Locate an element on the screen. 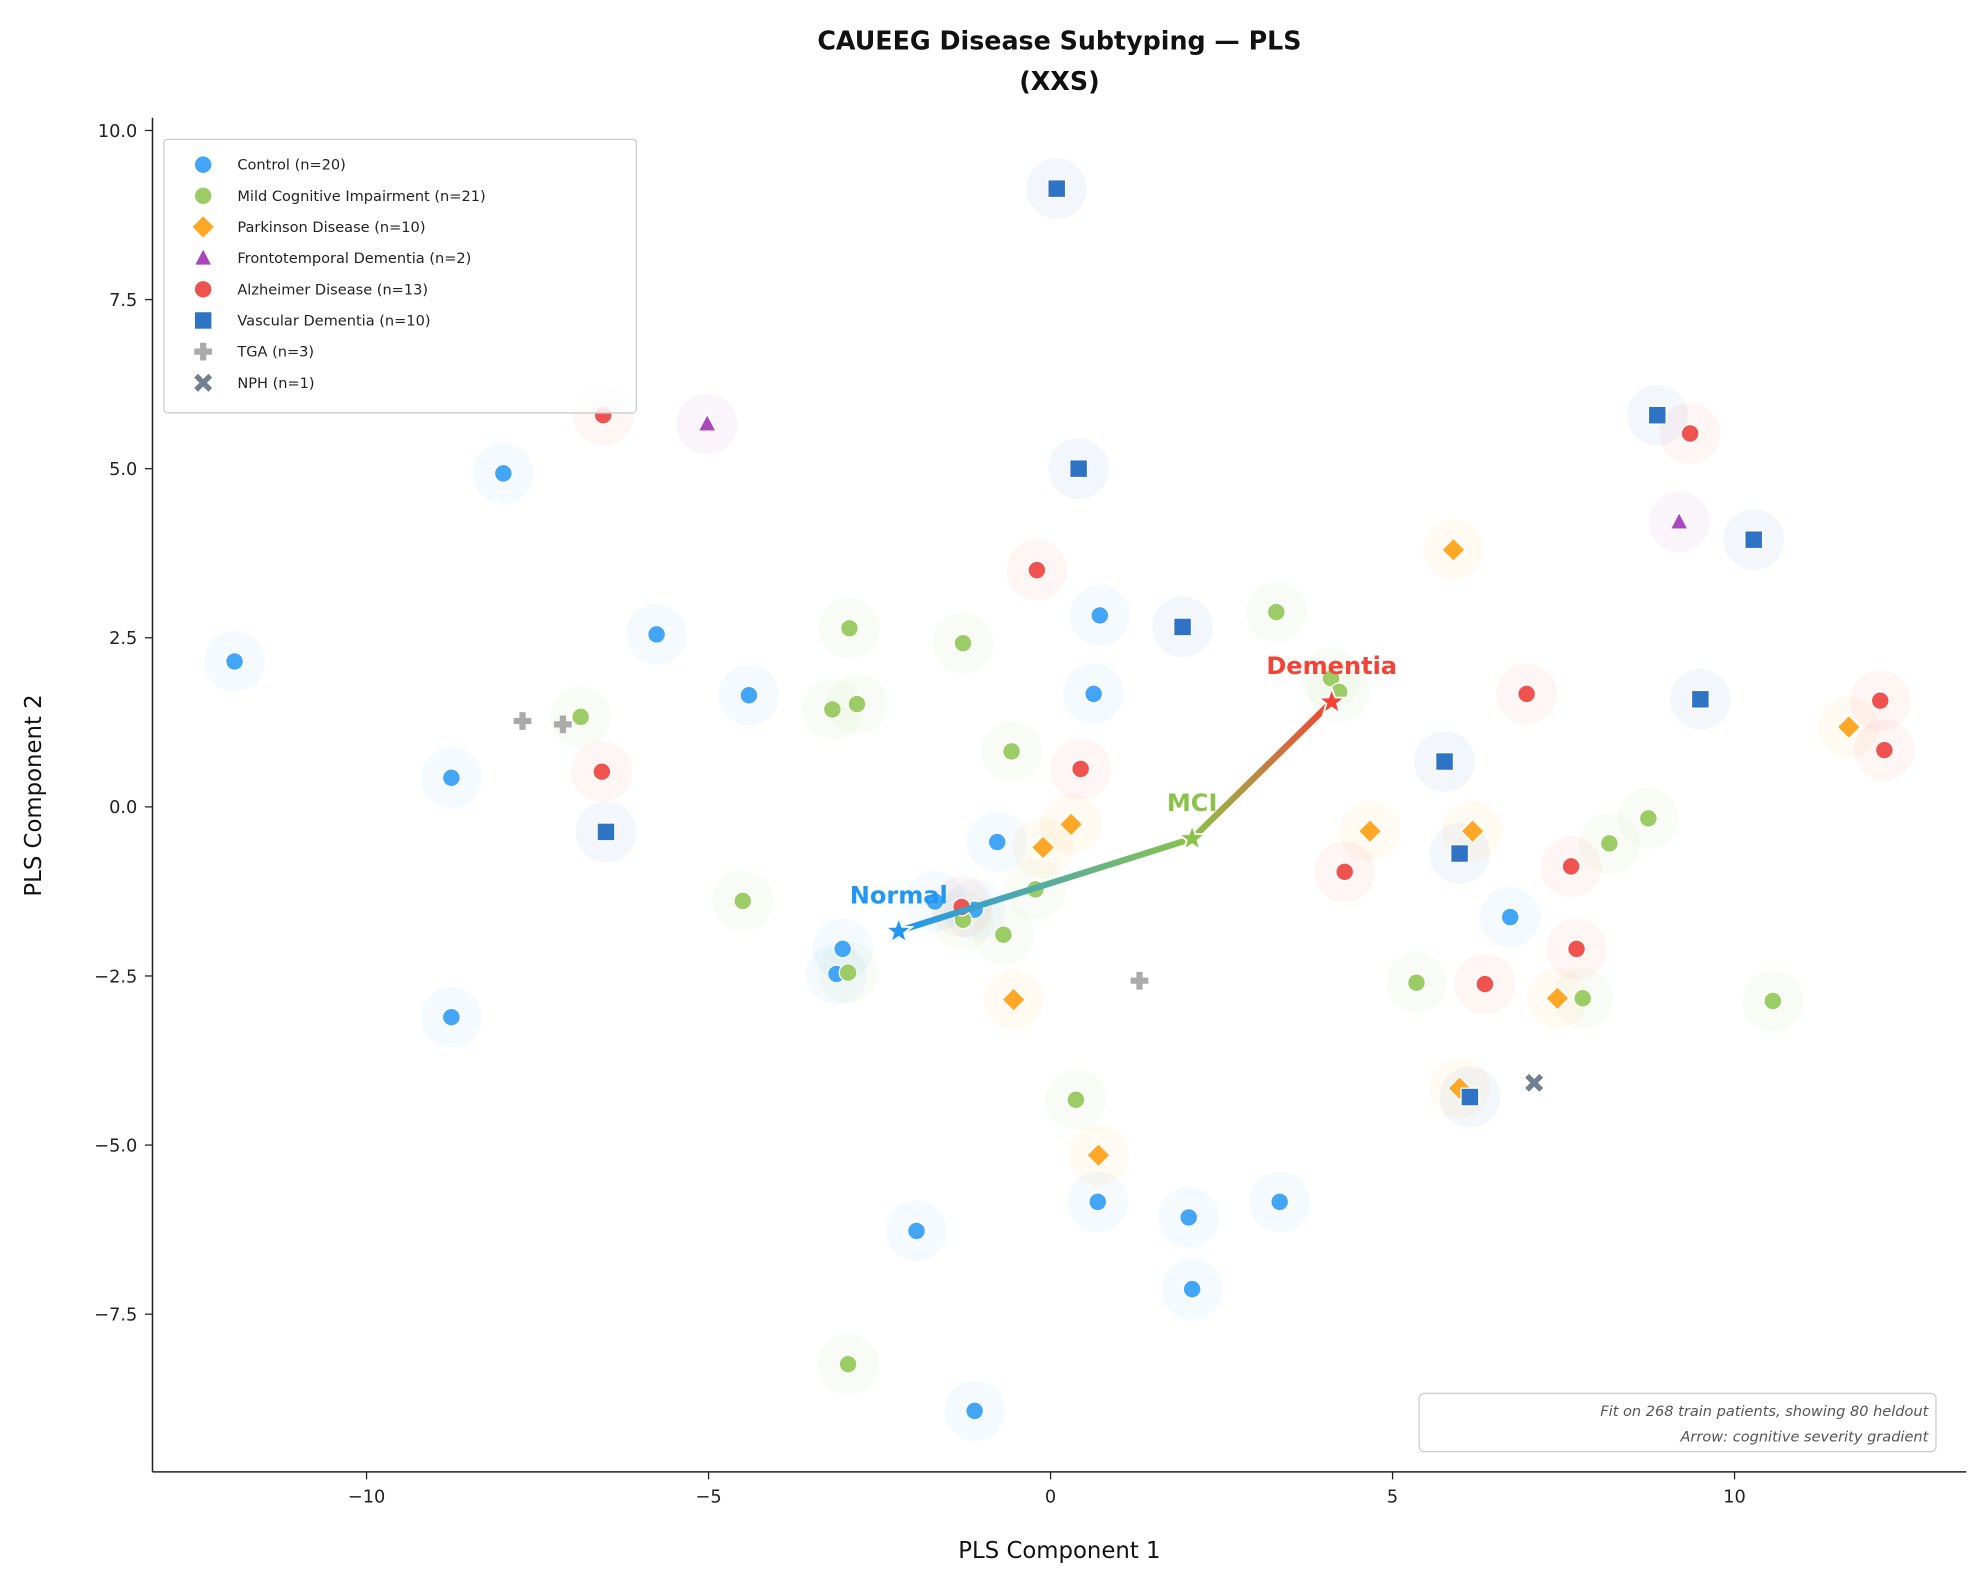 The height and width of the screenshot is (1577, 1977). y-tick-label: −5.0 is located at coordinates (115, 1146).